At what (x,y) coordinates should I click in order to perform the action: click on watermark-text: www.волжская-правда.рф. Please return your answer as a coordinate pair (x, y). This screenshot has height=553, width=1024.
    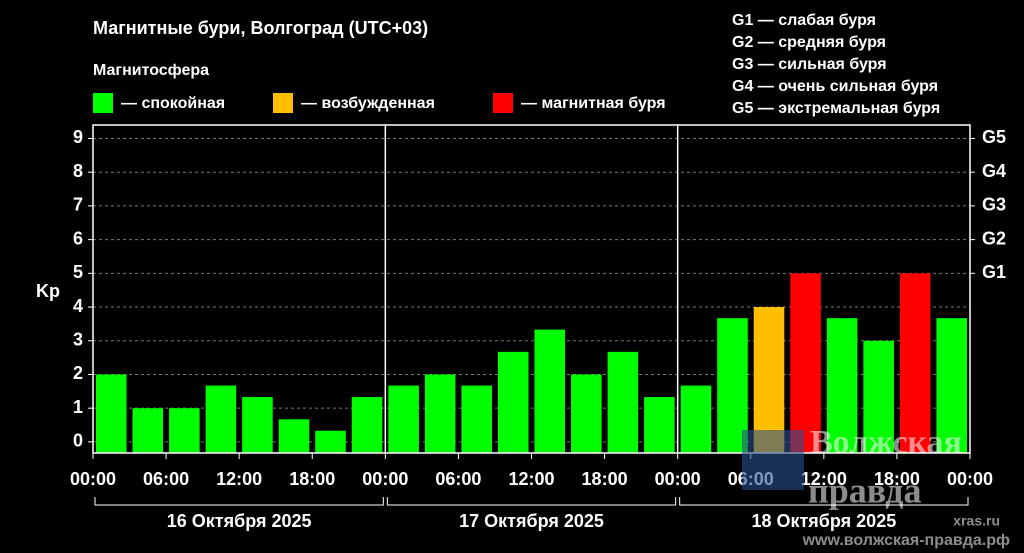
    Looking at the image, I should click on (906, 540).